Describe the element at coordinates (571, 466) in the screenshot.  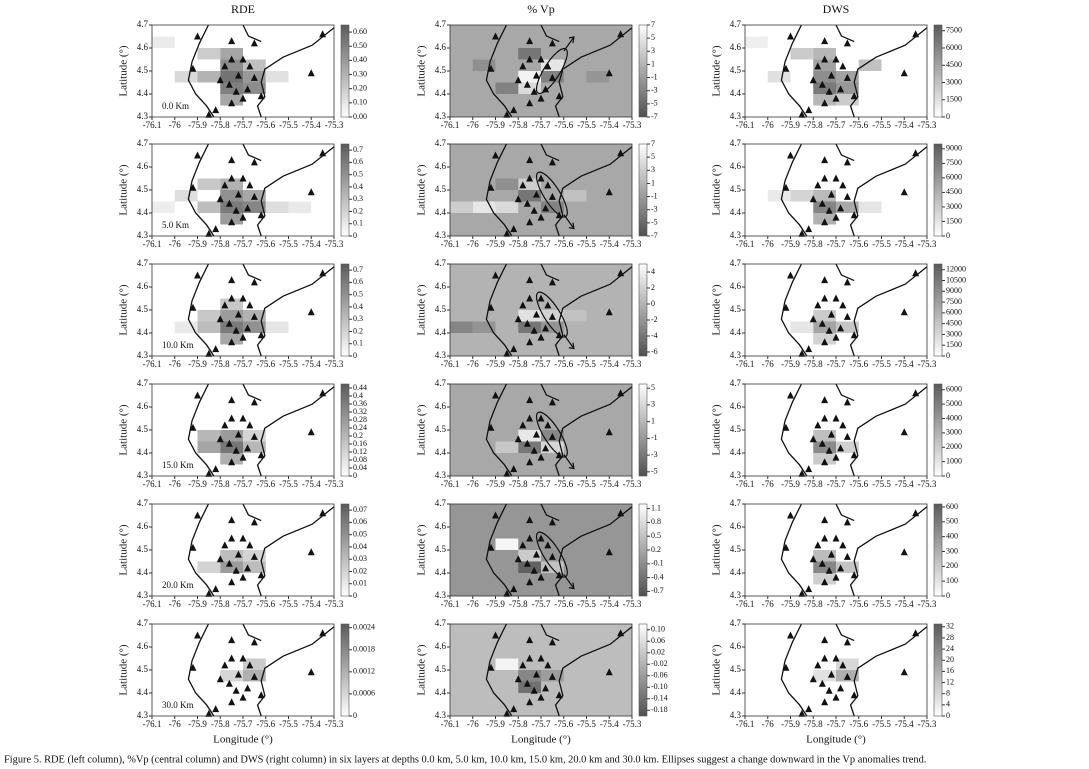
I see `trend-arrow-head` at that location.